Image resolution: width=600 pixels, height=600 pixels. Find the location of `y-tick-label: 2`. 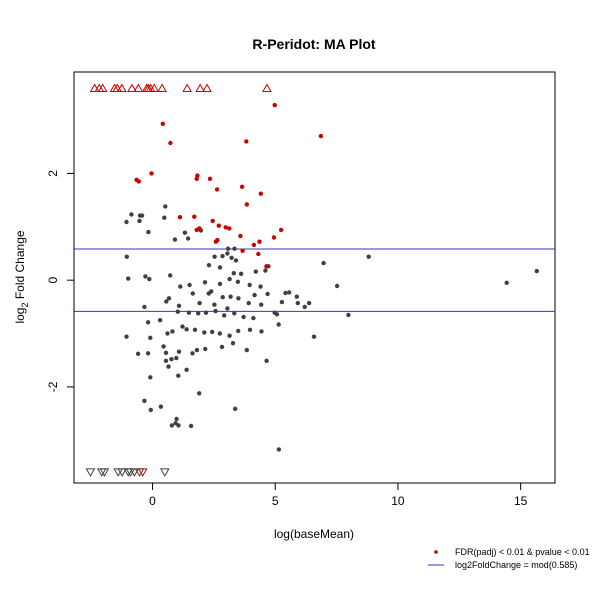

y-tick-label: 2 is located at coordinates (53, 173).